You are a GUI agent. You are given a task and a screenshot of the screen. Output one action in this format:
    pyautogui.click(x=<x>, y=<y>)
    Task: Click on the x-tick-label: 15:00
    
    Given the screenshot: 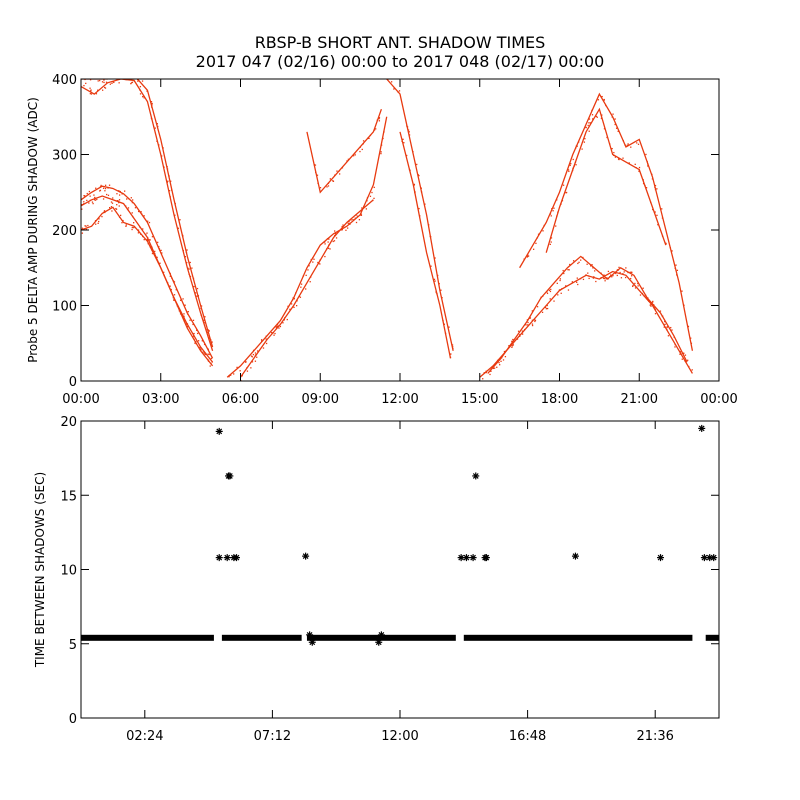 What is the action you would take?
    pyautogui.click(x=479, y=399)
    